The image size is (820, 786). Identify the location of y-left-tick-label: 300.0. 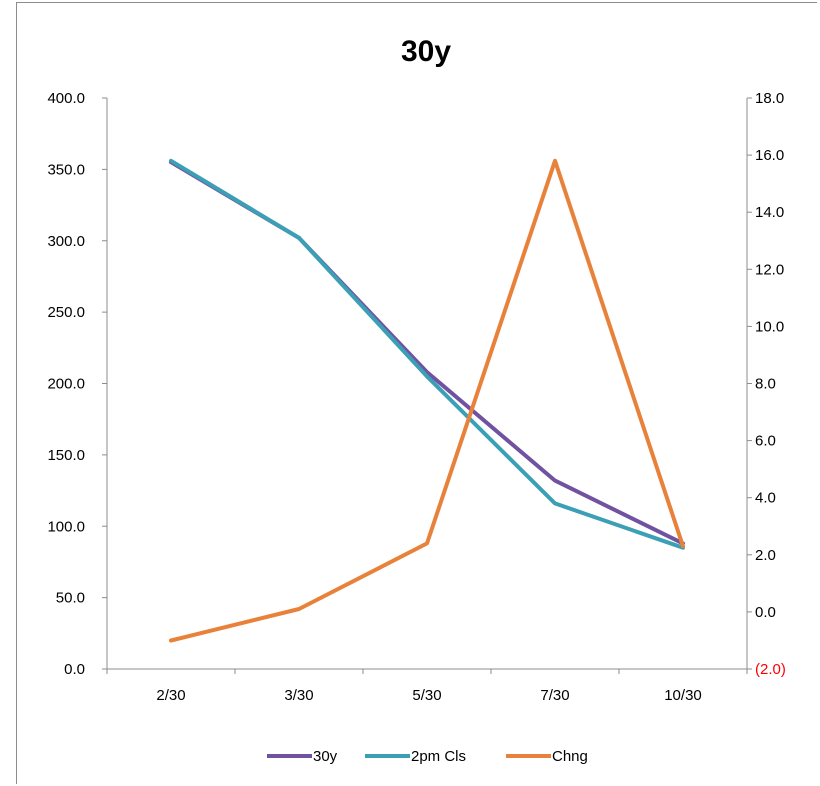
(66, 241).